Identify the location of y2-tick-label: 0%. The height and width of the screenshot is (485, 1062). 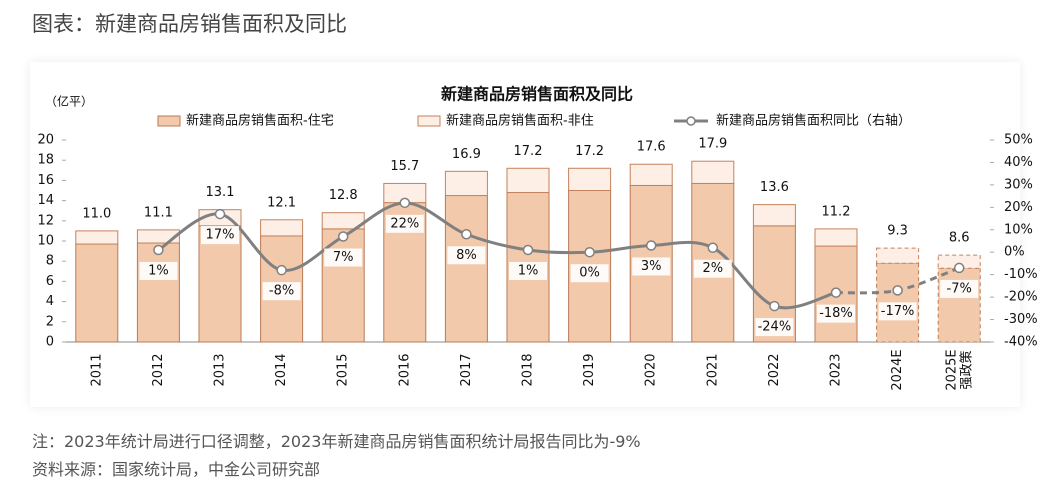
(1014, 252).